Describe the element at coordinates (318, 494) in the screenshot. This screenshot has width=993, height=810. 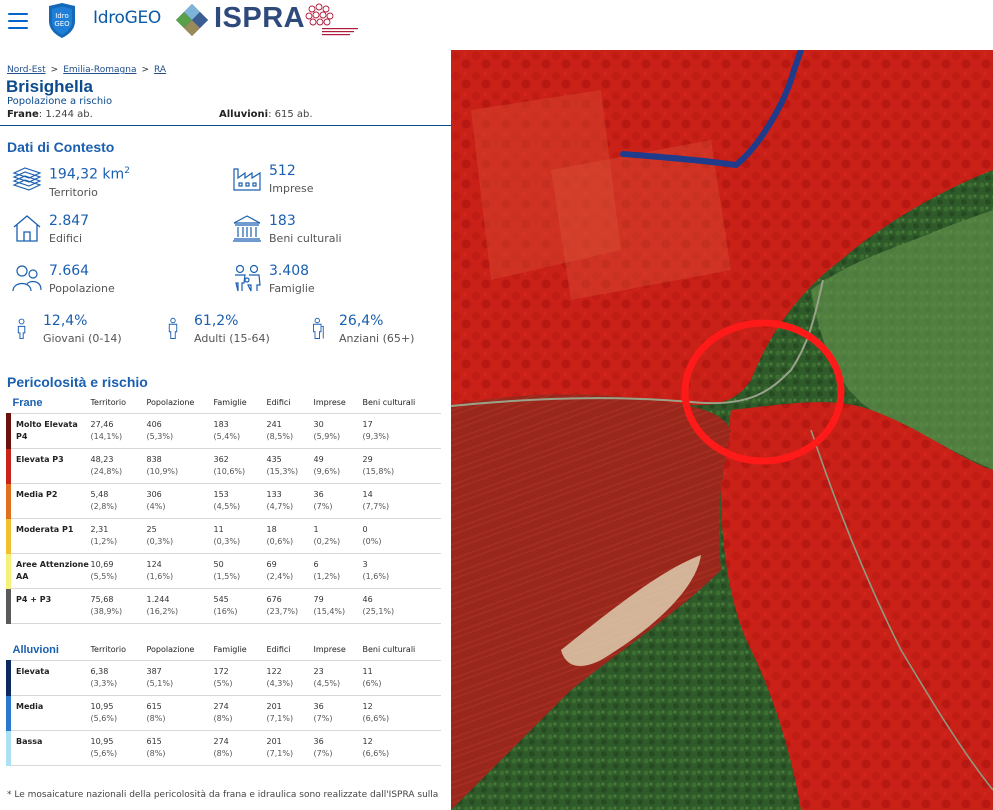
I see `cell-value: 36` at that location.